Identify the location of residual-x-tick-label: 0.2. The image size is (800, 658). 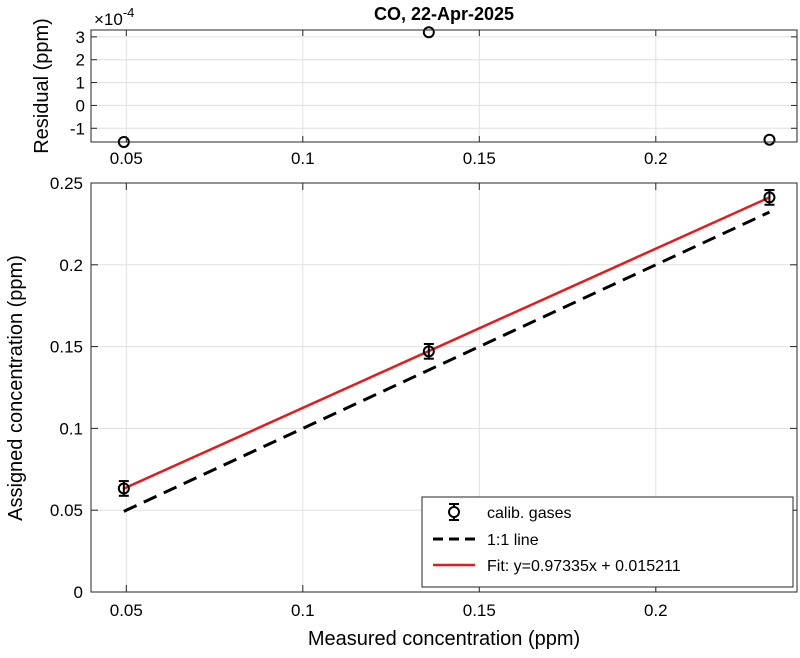
(656, 158).